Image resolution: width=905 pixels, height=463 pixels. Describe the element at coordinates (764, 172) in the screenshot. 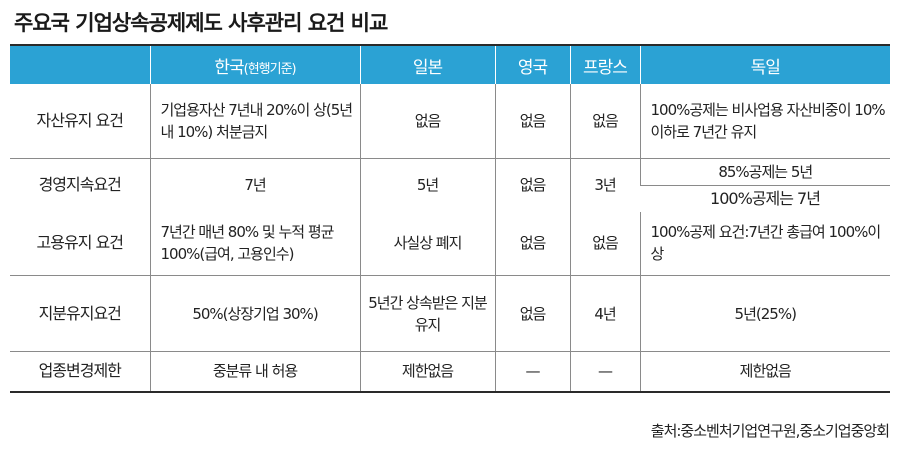

I see `cell-germany-85: 85%공제는 5년` at that location.